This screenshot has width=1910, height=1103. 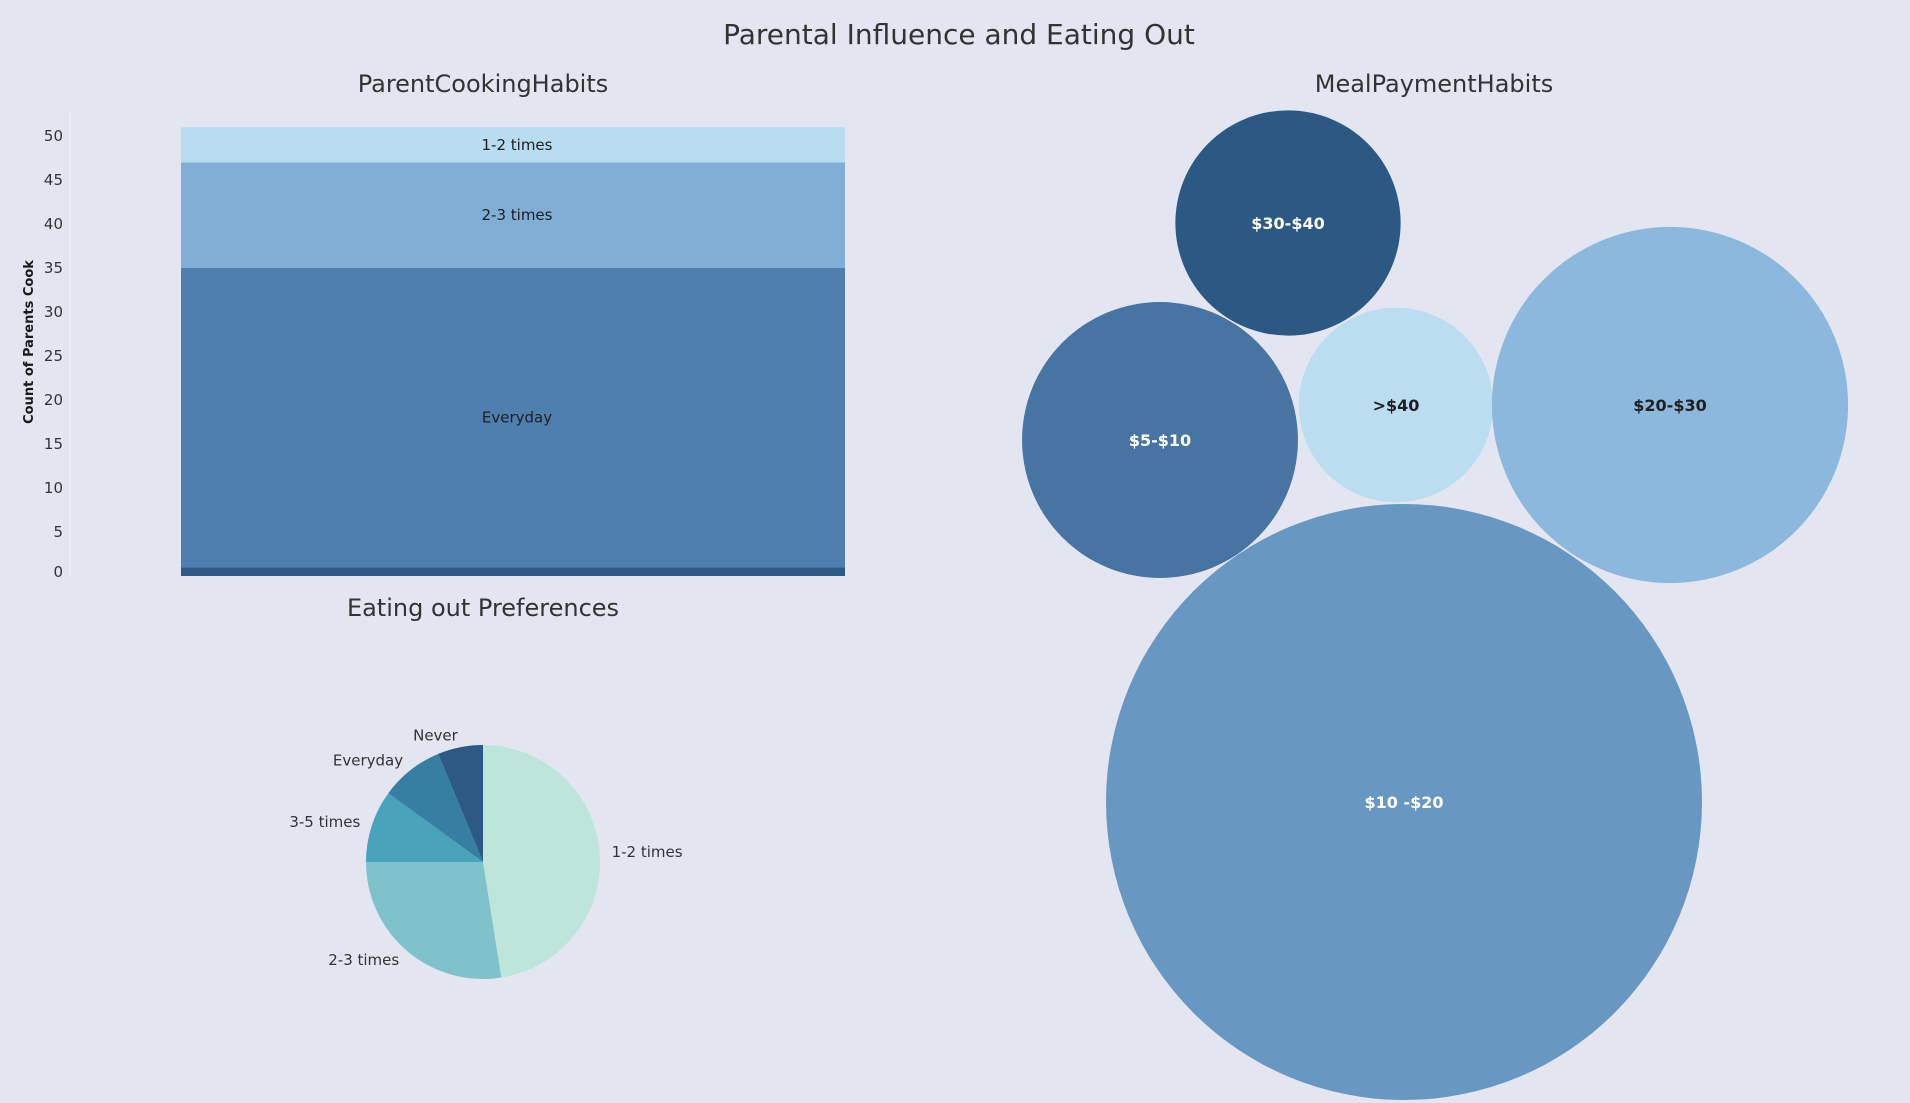 I want to click on y-tick-label: 0, so click(x=58, y=572).